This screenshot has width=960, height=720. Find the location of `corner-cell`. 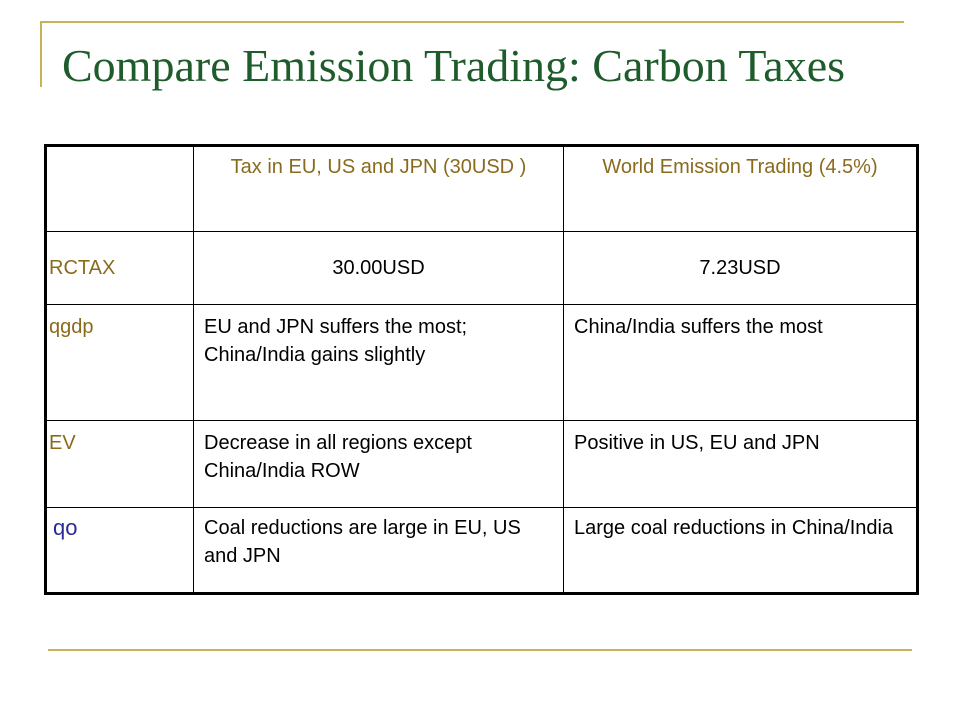

corner-cell is located at coordinates (119, 188).